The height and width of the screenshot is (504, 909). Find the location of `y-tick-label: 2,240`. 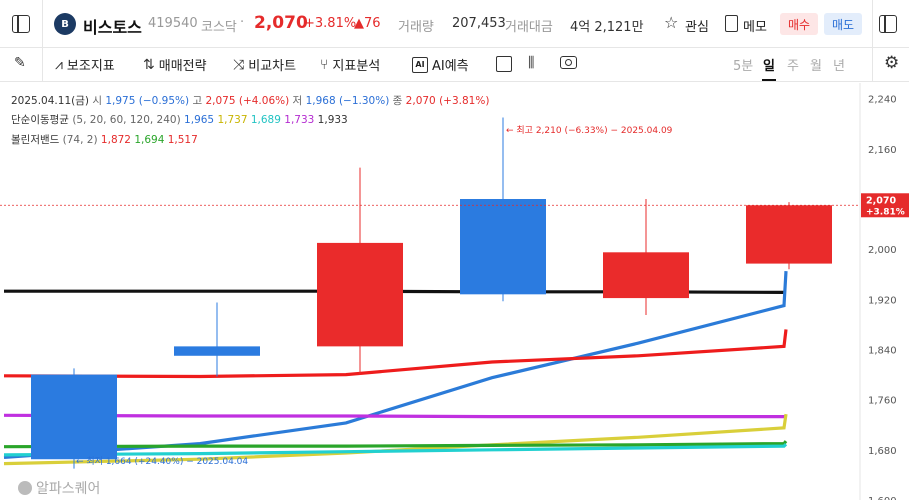

y-tick-label: 2,240 is located at coordinates (882, 100).